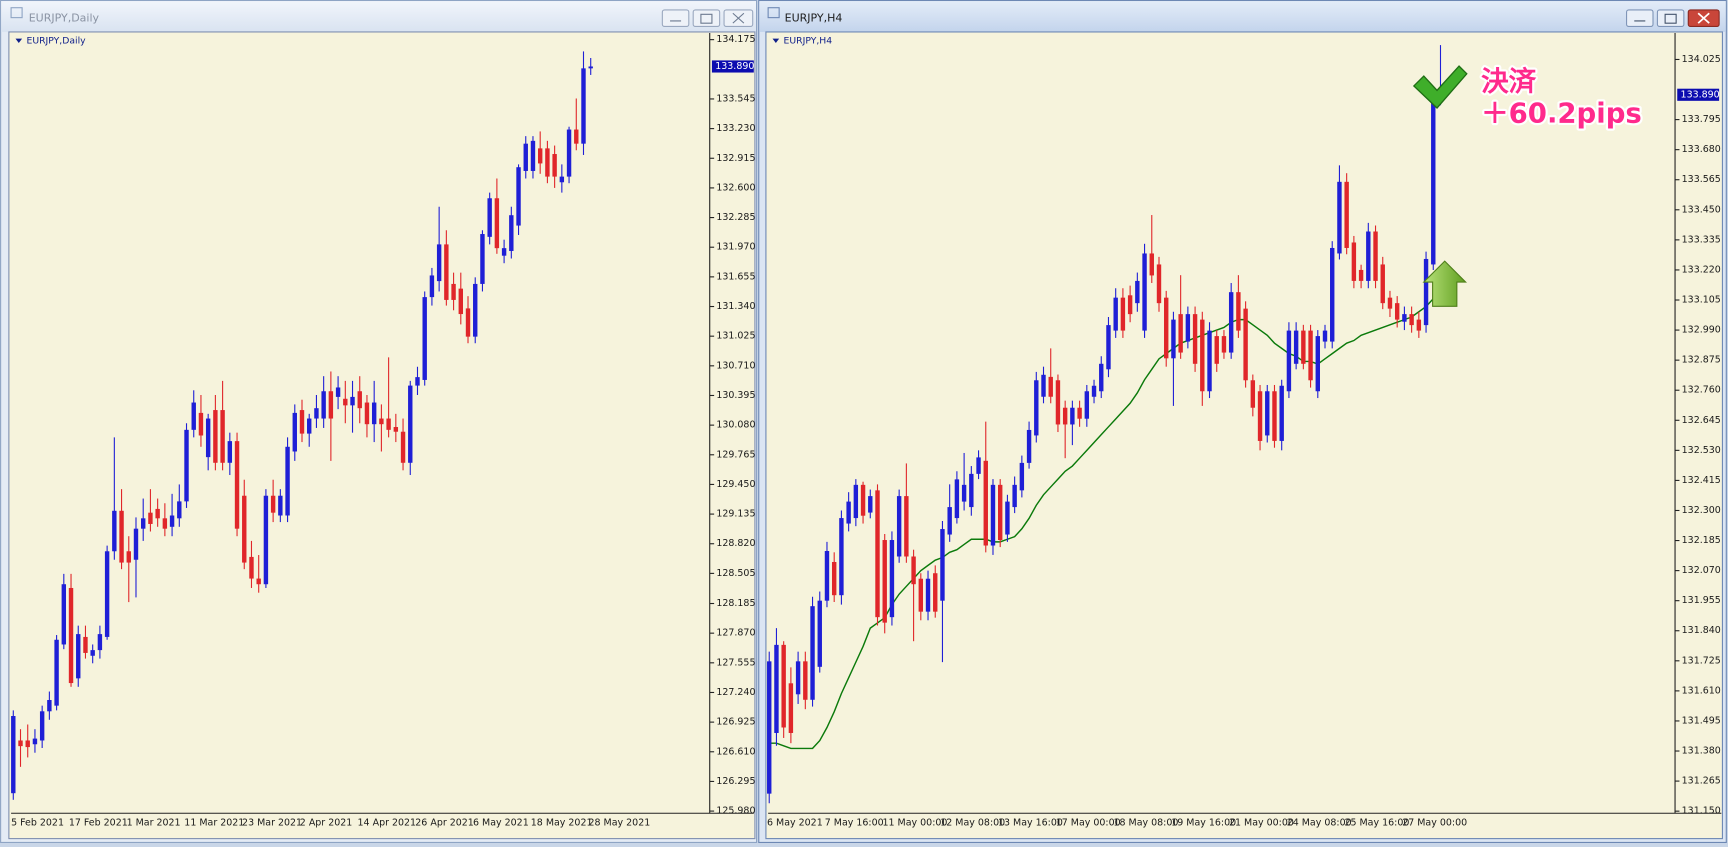 The image size is (1728, 847). Describe the element at coordinates (735, 158) in the screenshot. I see `y-tick-label: 132.915` at that location.